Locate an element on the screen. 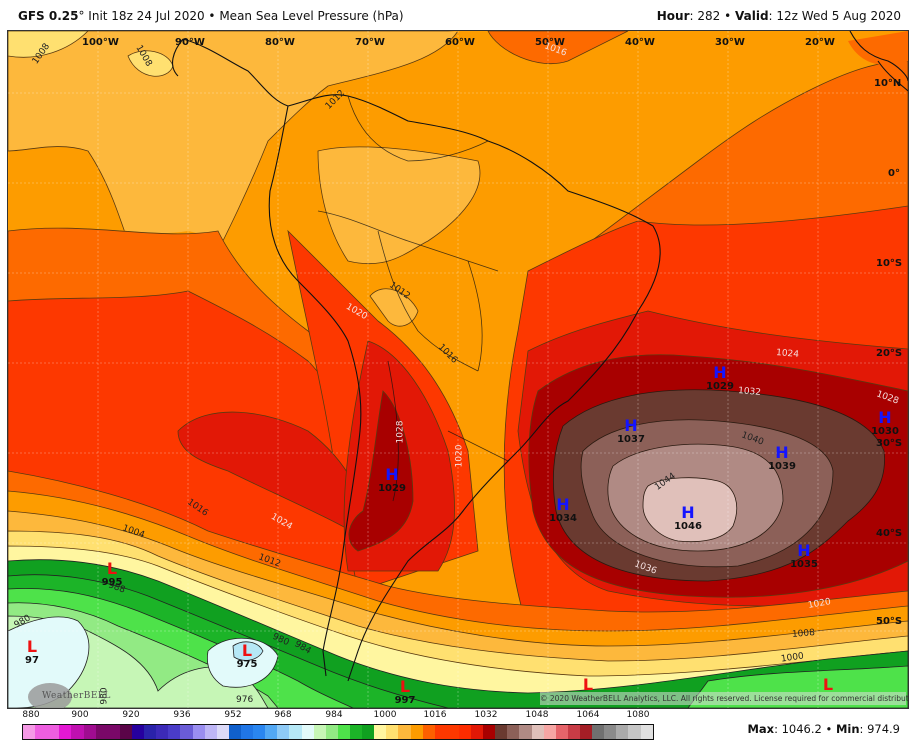  high-pressure-center: H 1030 is located at coordinates (885, 423).